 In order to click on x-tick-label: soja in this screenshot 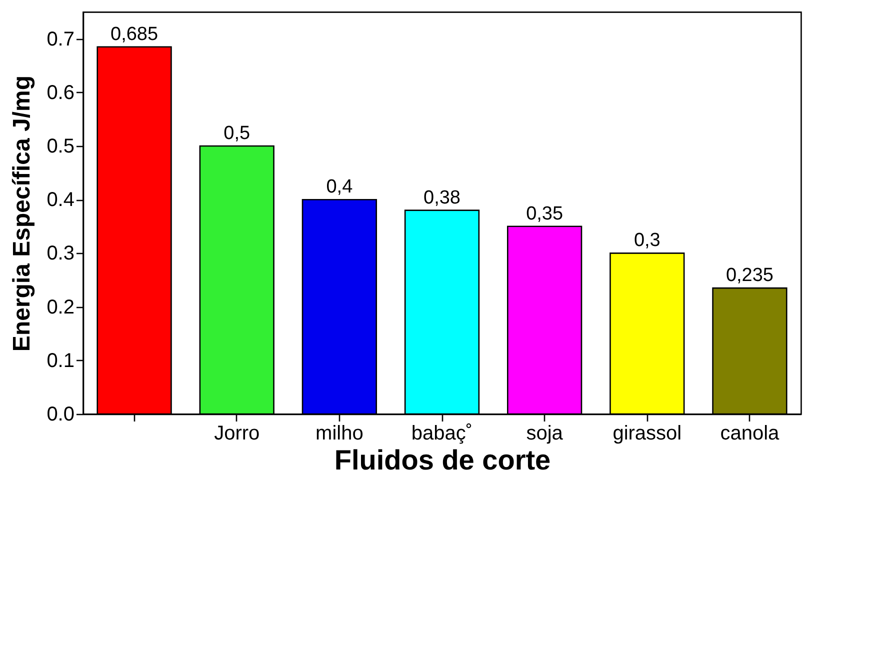, I will do `click(545, 433)`.